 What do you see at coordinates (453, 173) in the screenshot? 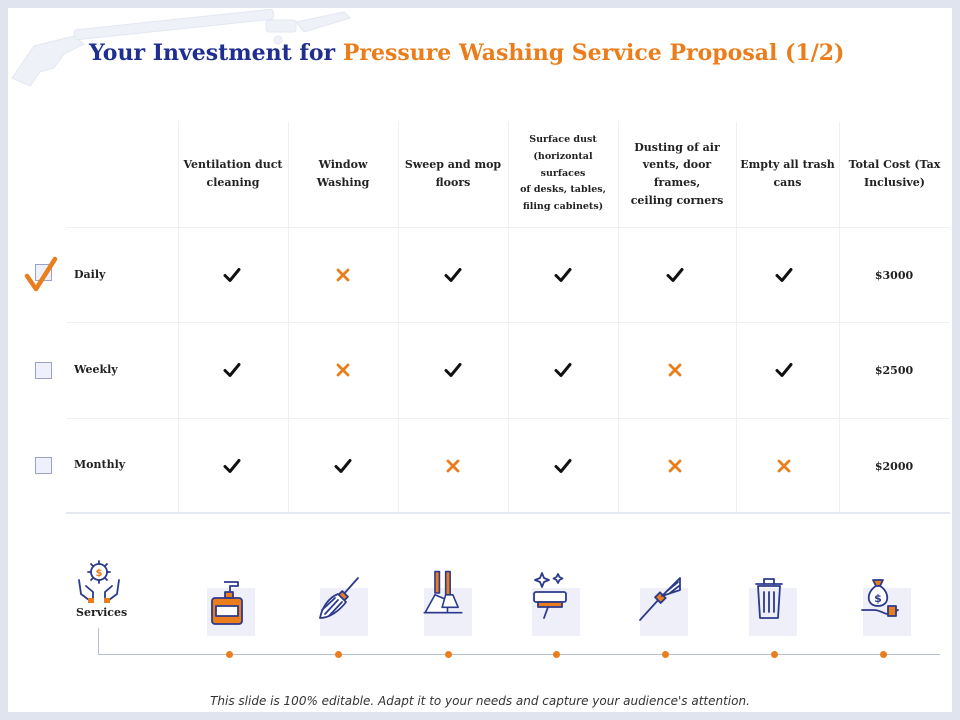
I see `column-header-sweep-mop: Sweep and mop floors` at bounding box center [453, 173].